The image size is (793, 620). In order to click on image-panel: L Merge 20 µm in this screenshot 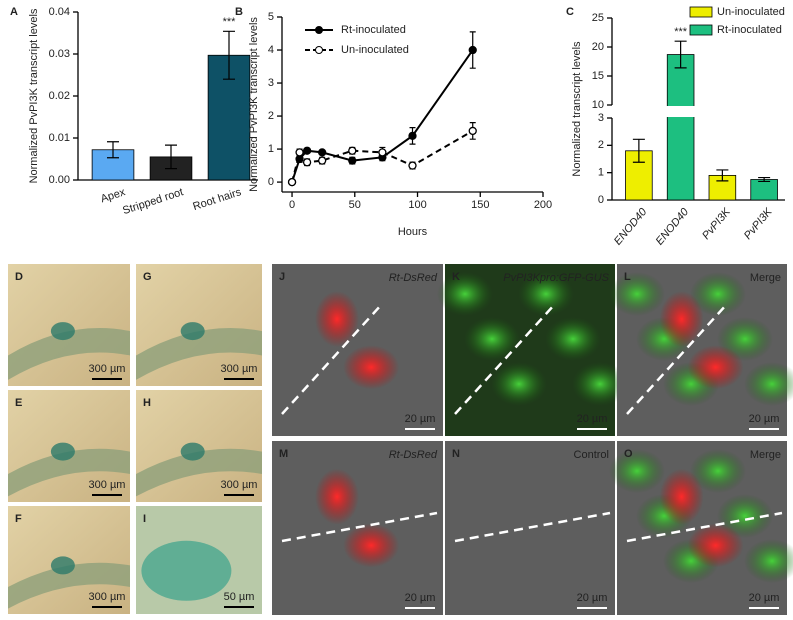, I will do `click(701, 350)`.